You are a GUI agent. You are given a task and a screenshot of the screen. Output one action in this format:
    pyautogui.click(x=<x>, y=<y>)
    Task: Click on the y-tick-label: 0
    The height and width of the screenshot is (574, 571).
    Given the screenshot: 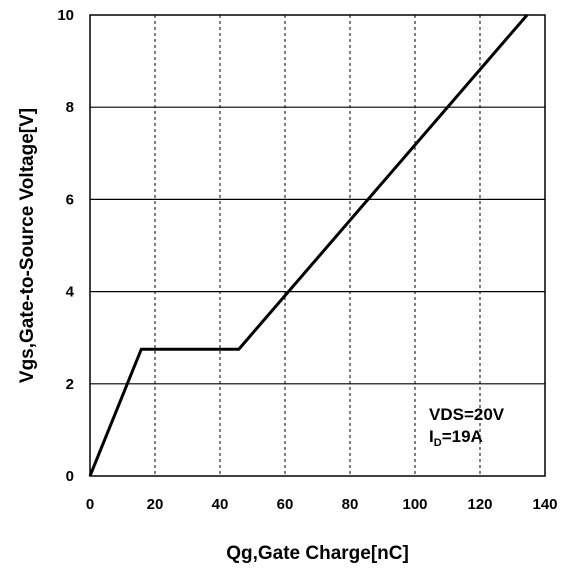 What is the action you would take?
    pyautogui.click(x=70, y=476)
    